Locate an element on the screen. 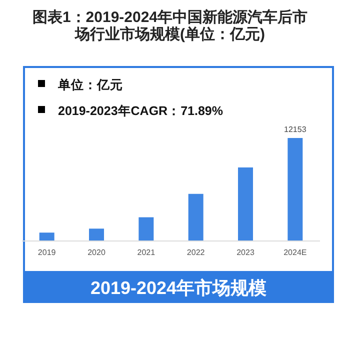 The image size is (340, 352). text: 2019-2023年CAGR：71.89% is located at coordinates (140, 111).